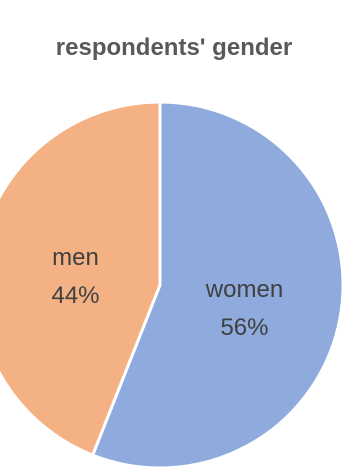 This screenshot has width=348, height=467. Describe the element at coordinates (174, 47) in the screenshot. I see `chart-title: respondents' gender` at that location.